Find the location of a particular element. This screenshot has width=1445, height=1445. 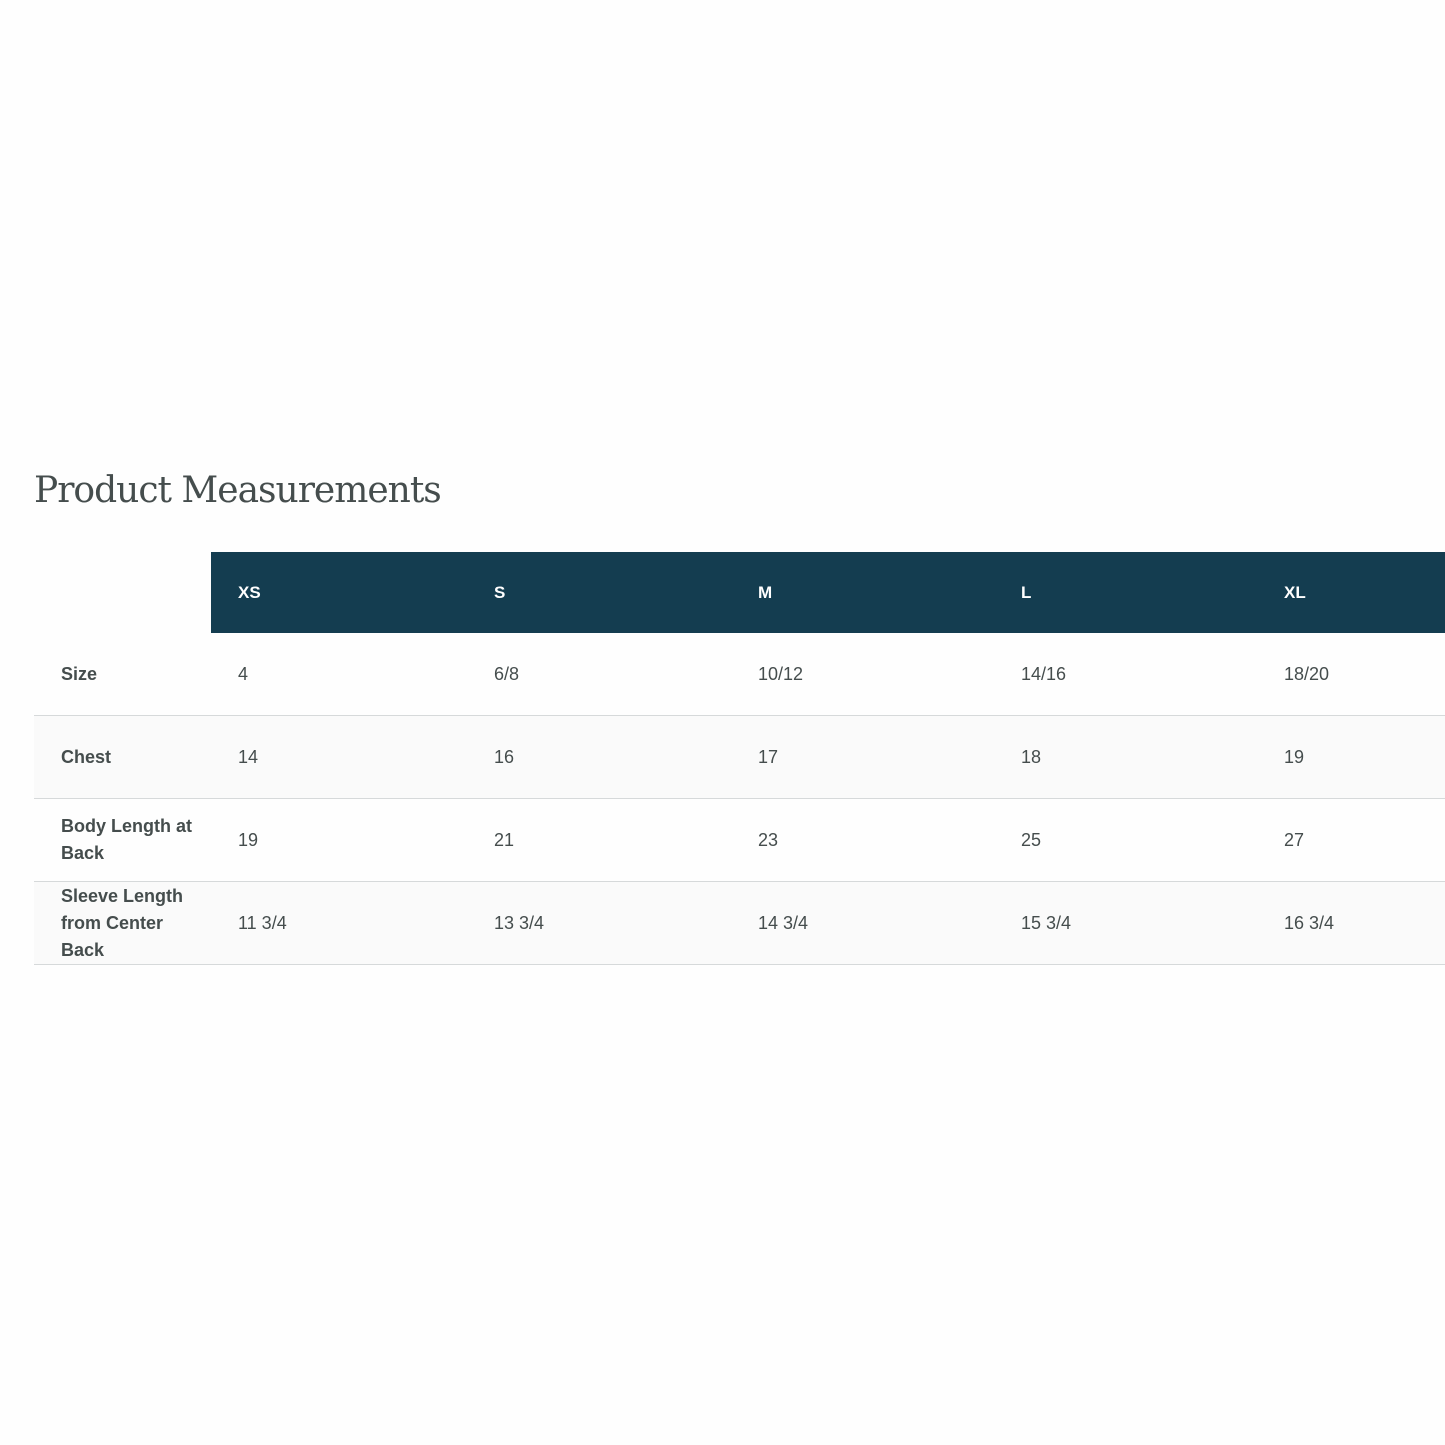

table-cell: 14/16 is located at coordinates (1125, 674).